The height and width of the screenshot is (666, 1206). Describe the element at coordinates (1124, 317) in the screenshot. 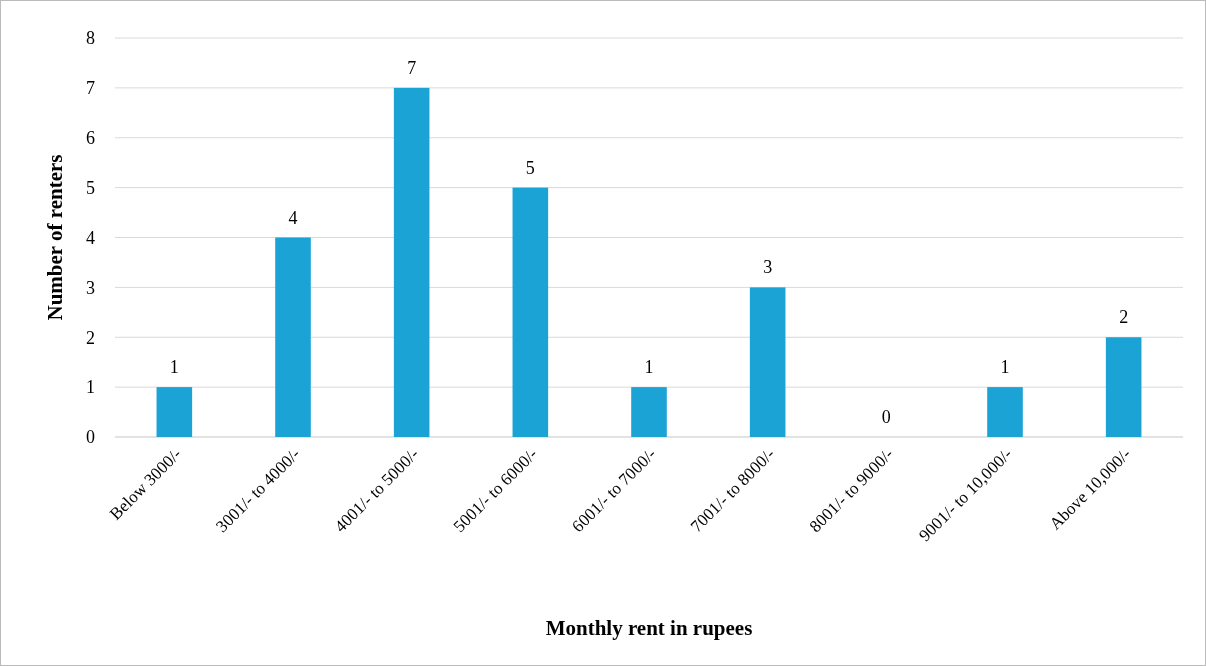

I see `data-label: 2` at that location.